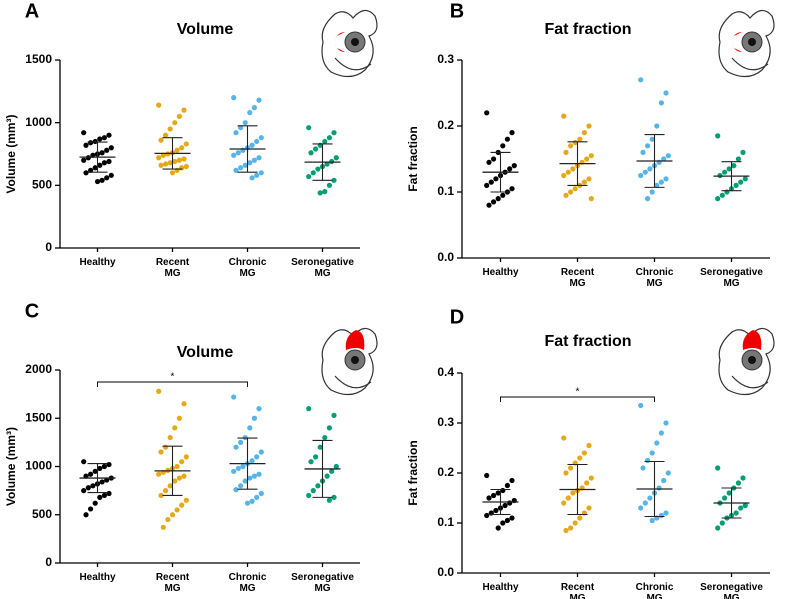 This screenshot has width=787, height=599. What do you see at coordinates (731, 590) in the screenshot?
I see `x-tick-label: Seronegative MG` at bounding box center [731, 590].